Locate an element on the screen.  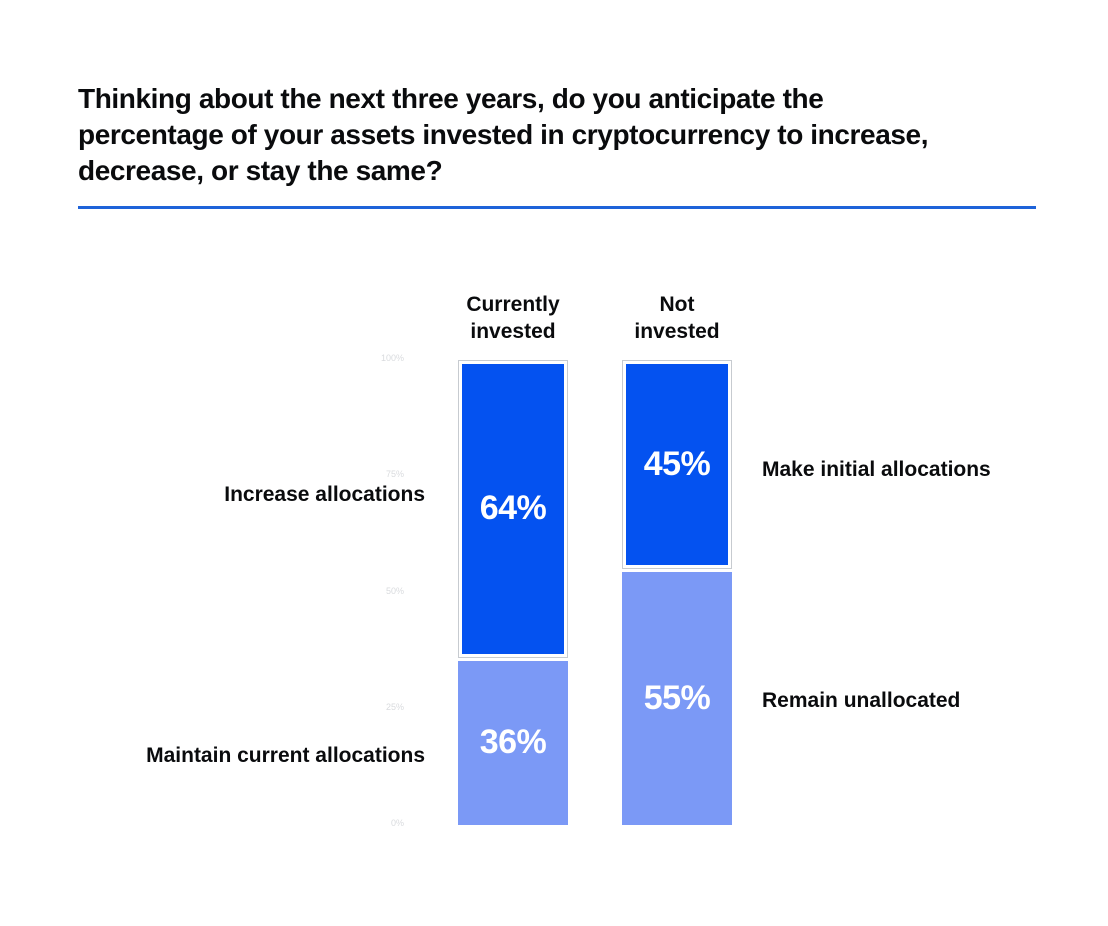
segment-label-make-initial-allocations: Make initial allocations is located at coordinates (876, 469).